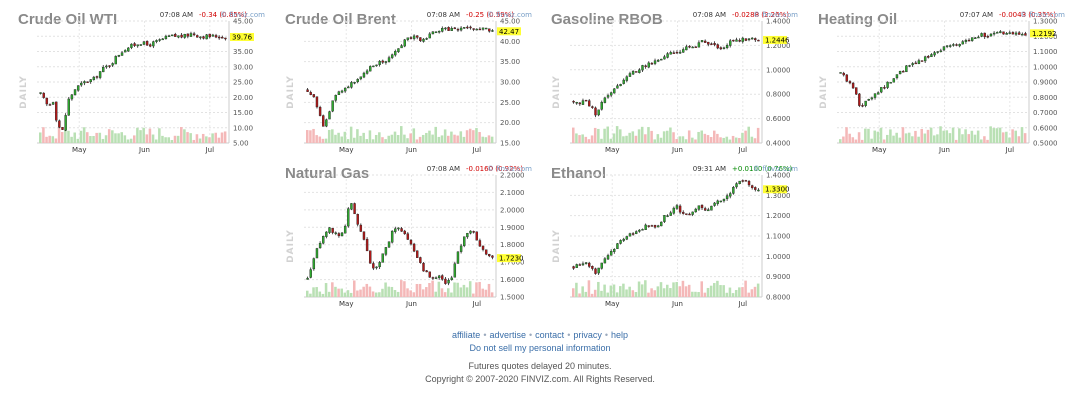 The image size is (1080, 416). Describe the element at coordinates (494, 169) in the screenshot. I see `change-value: -0.0160 (0.92%)` at that location.